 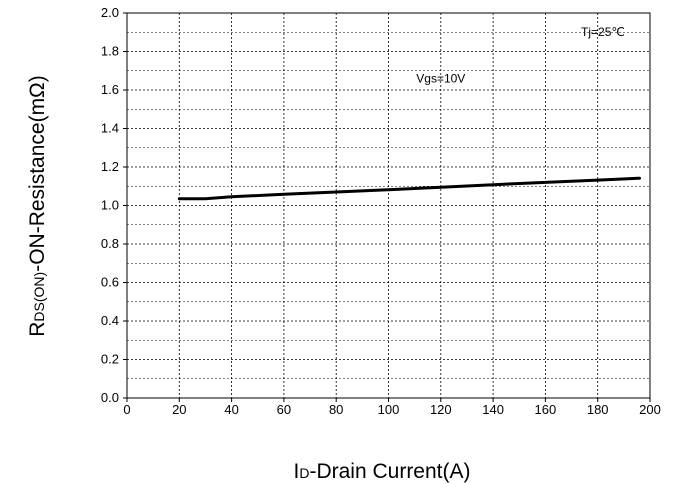 What do you see at coordinates (231, 409) in the screenshot?
I see `x-tick-label: 40` at bounding box center [231, 409].